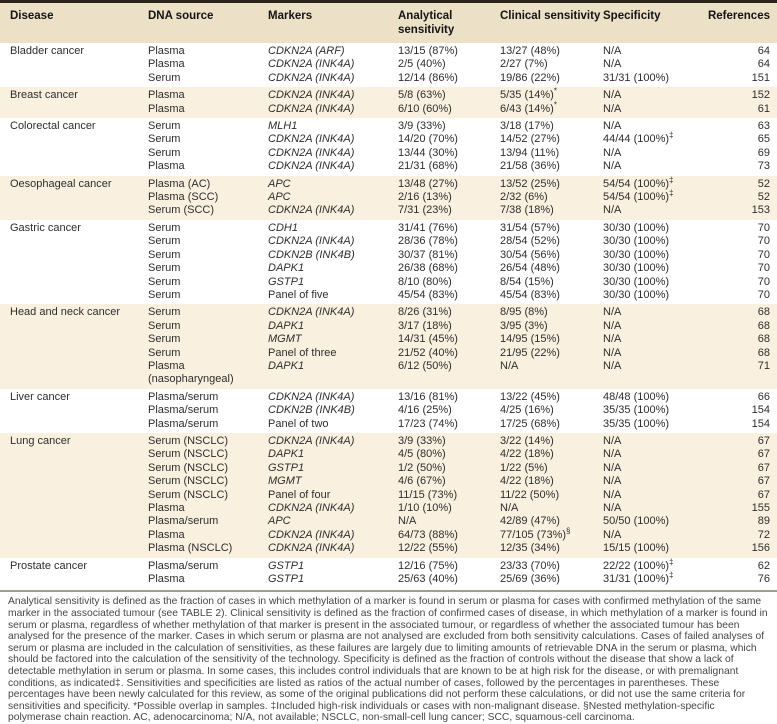 The image size is (777, 724). I want to click on cell-clinical-sensitivity: 30/54 (56%), so click(530, 254).